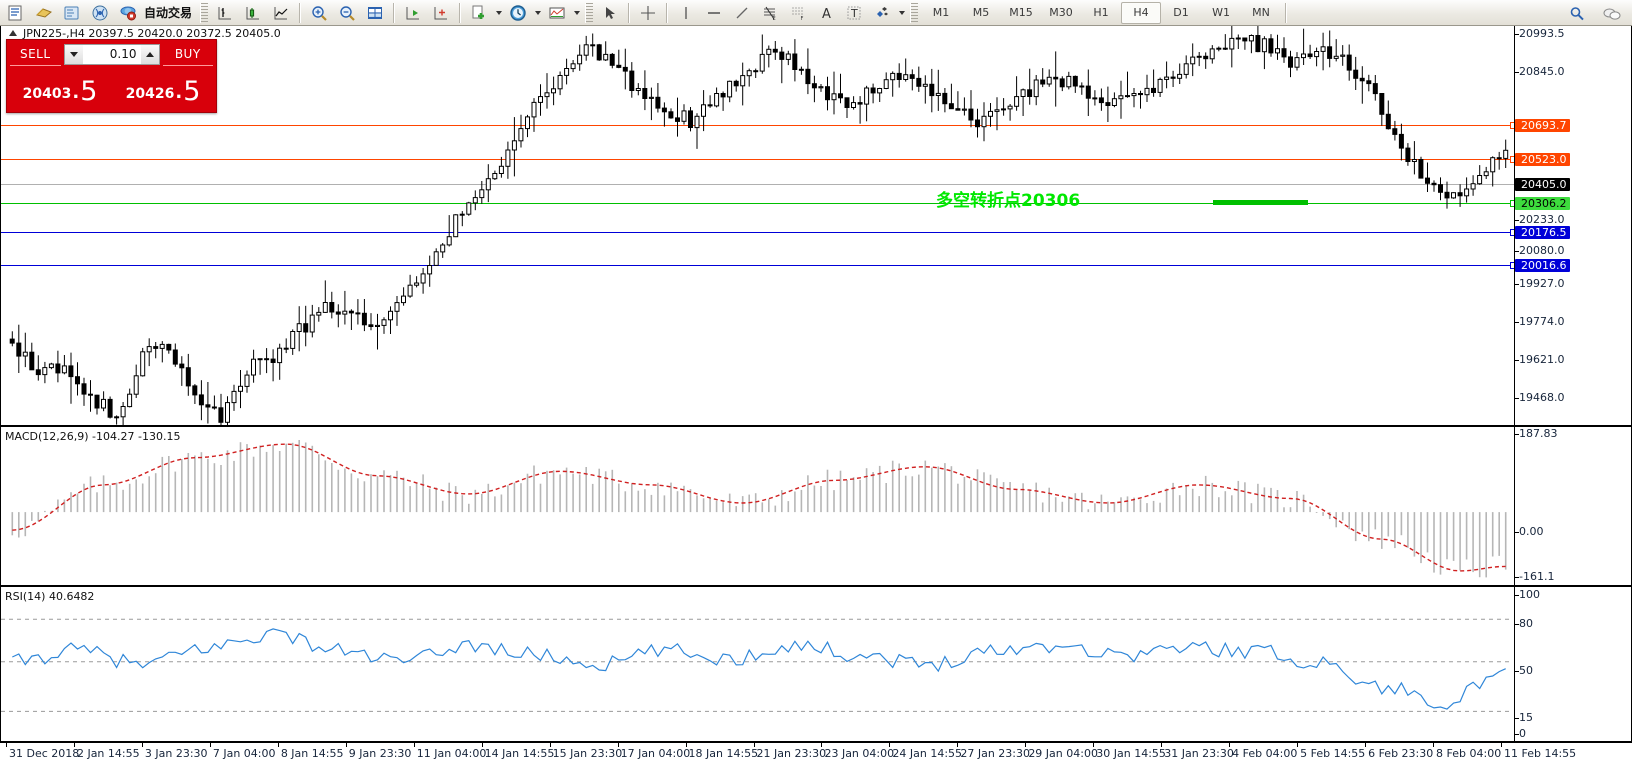 The height and width of the screenshot is (769, 1632). What do you see at coordinates (281, 13) in the screenshot?
I see `line-chart-icon` at bounding box center [281, 13].